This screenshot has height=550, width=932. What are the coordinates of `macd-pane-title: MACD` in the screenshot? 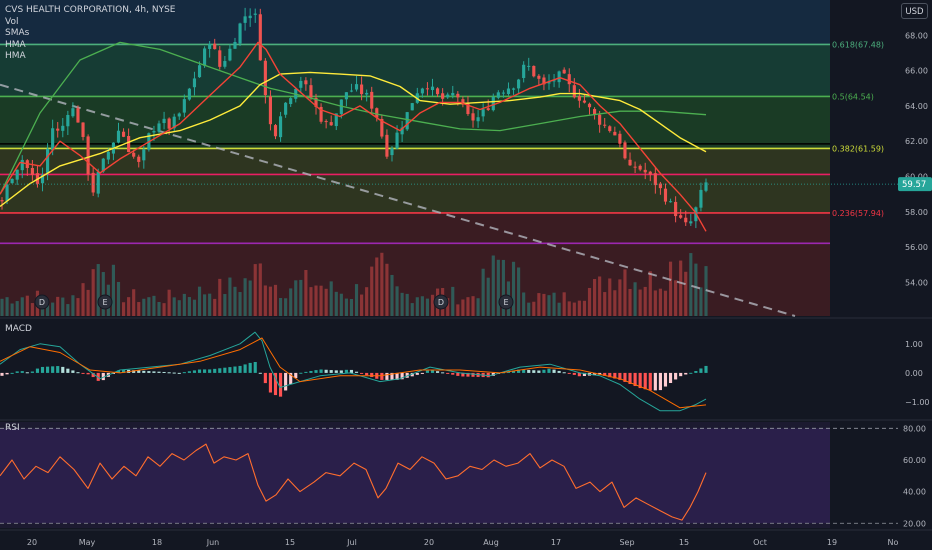 It's located at (18, 329).